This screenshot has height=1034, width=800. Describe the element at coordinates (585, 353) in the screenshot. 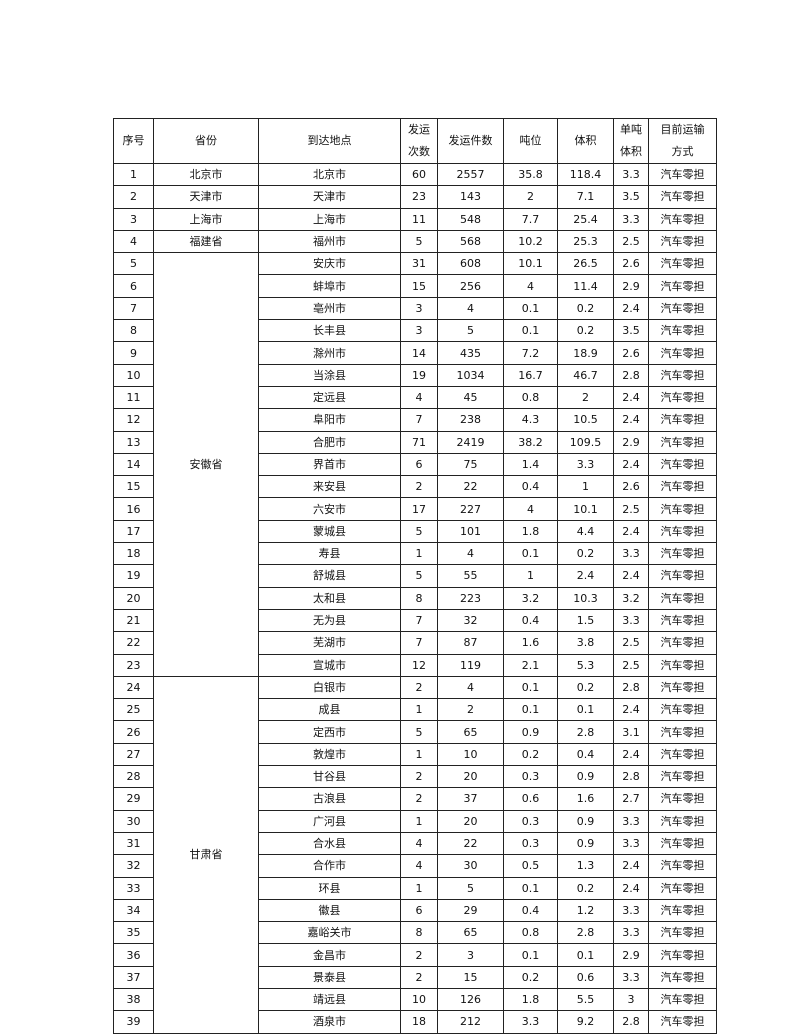

I see `volume-cell: 18.9` at that location.